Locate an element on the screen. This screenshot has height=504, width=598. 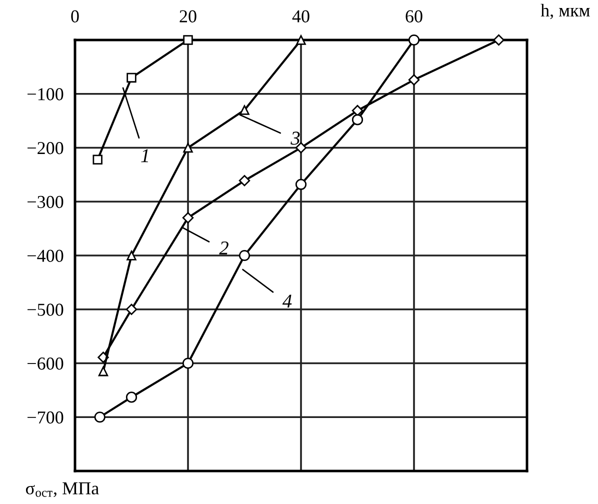
y-tick-label: −500 is located at coordinates (46, 310).